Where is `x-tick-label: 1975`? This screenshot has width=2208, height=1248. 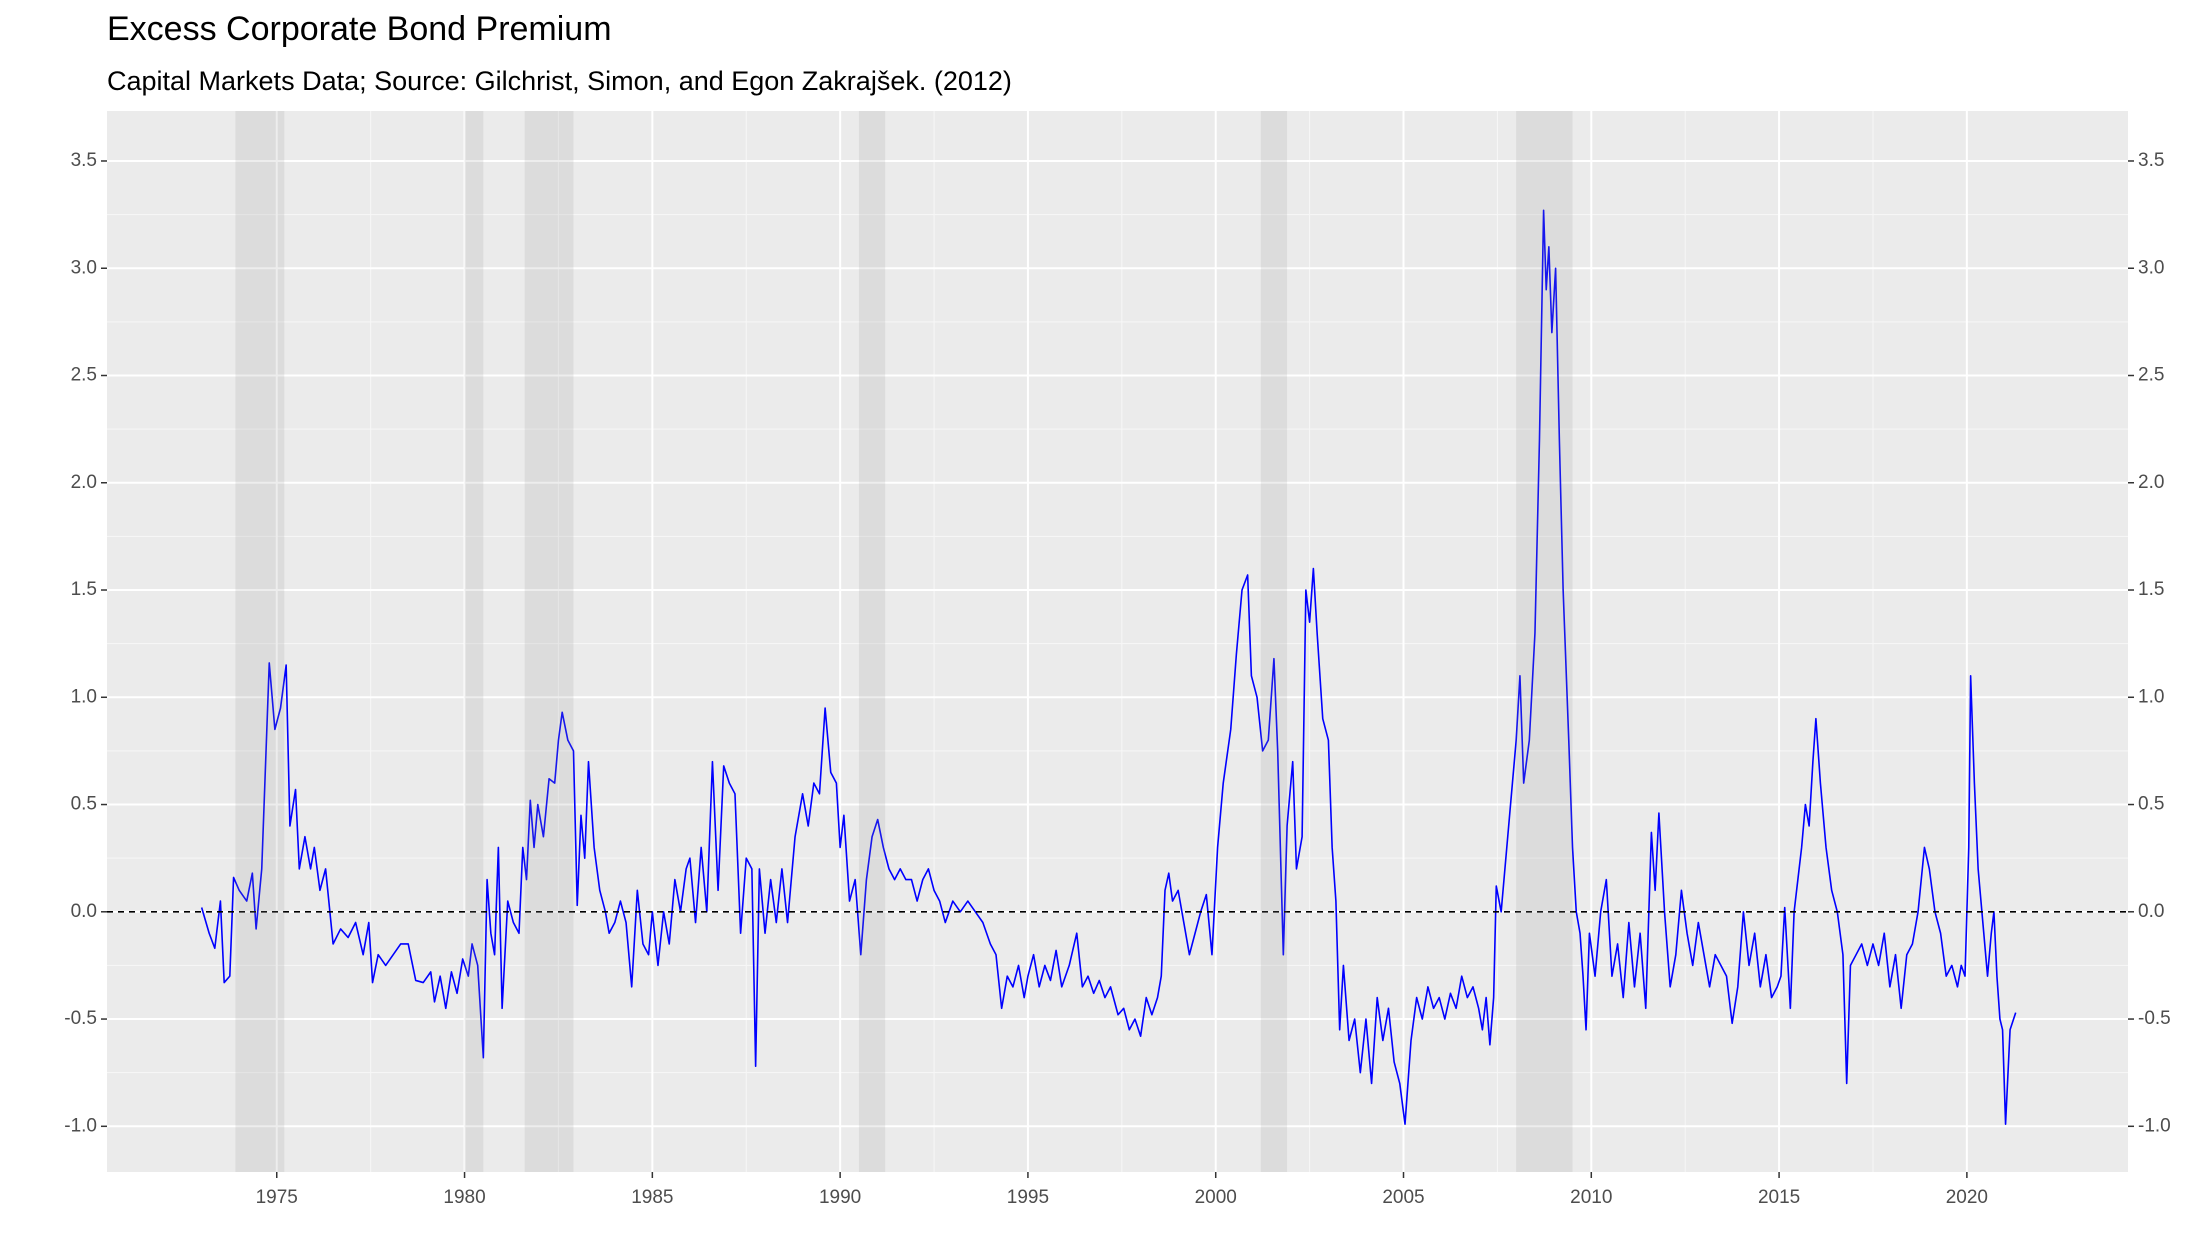 x-tick-label: 1975 is located at coordinates (277, 1197).